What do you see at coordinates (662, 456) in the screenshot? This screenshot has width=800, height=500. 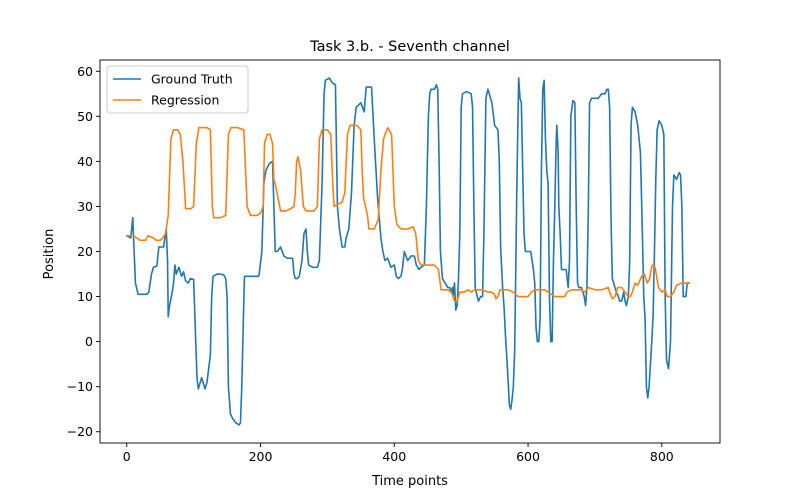 I see `x-tick-label: 800` at bounding box center [662, 456].